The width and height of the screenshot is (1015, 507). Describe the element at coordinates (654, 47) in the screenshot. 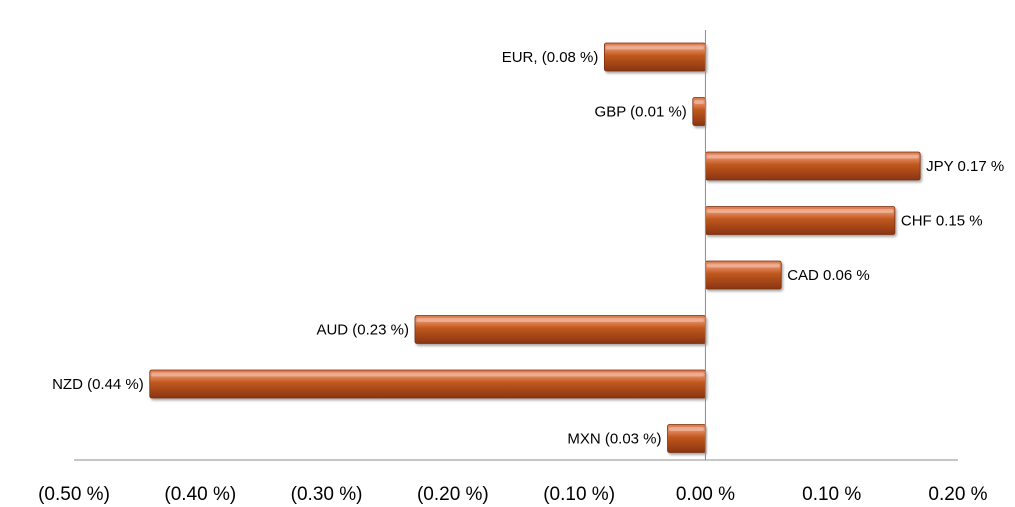

I see `bar-highlight-eur` at that location.